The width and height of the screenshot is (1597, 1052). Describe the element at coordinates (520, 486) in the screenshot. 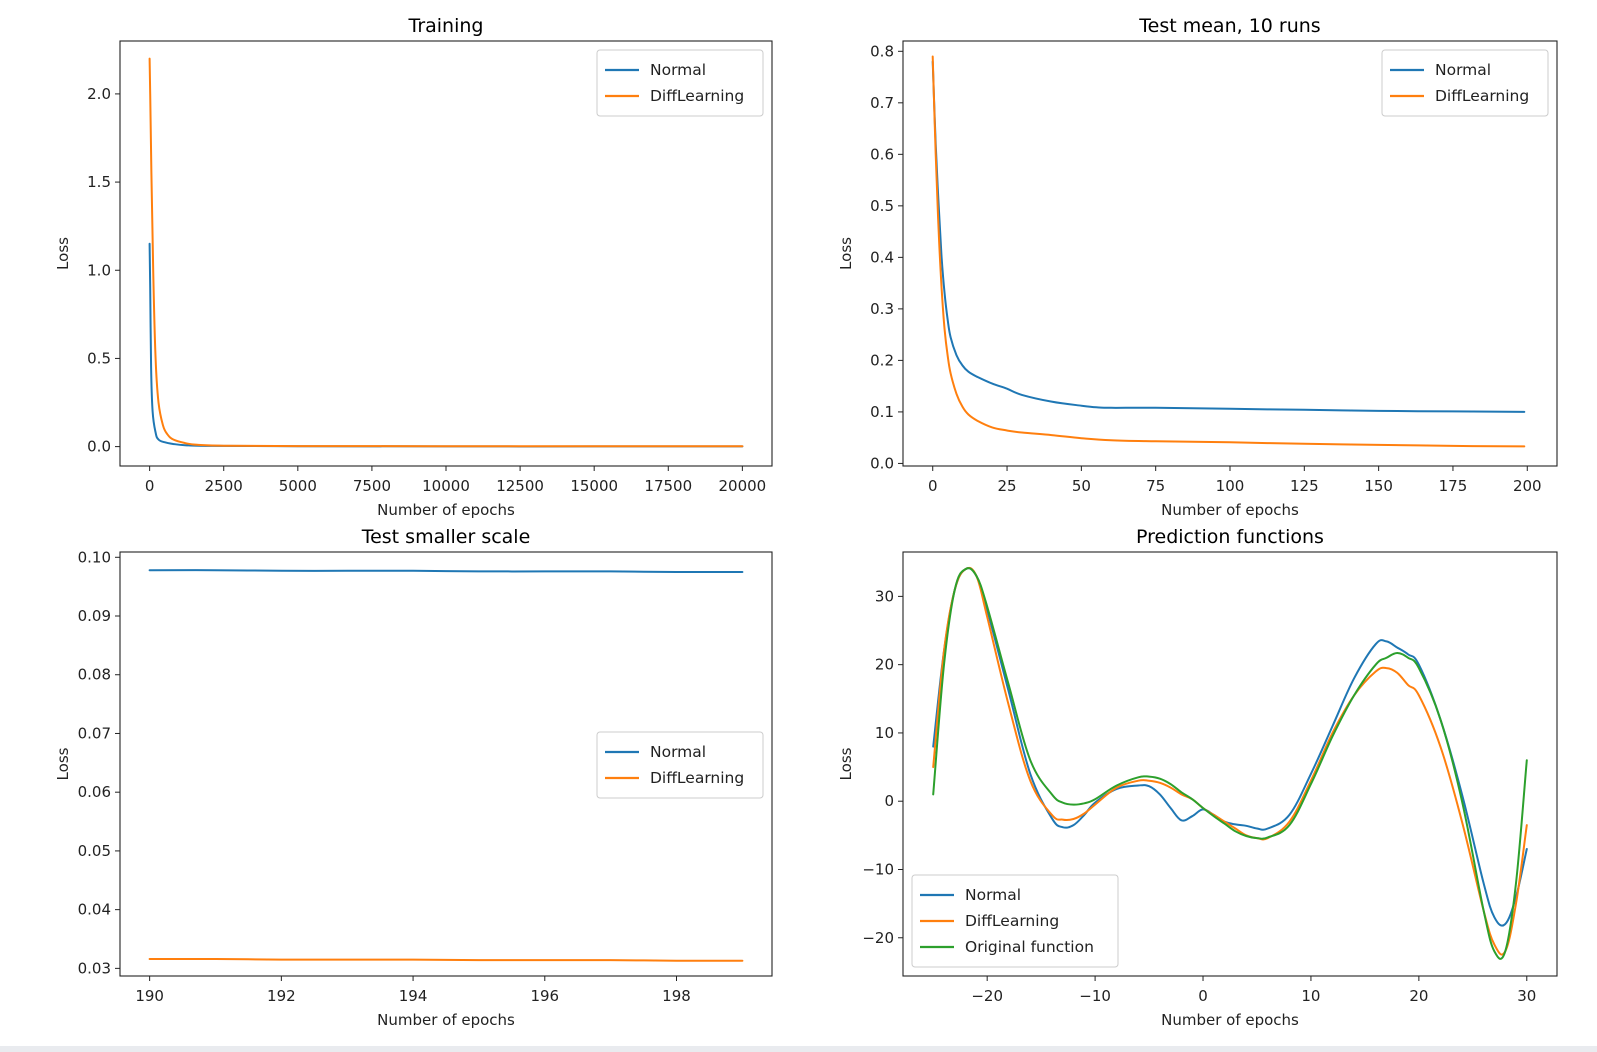

I see `x-tick-label: 12500` at that location.